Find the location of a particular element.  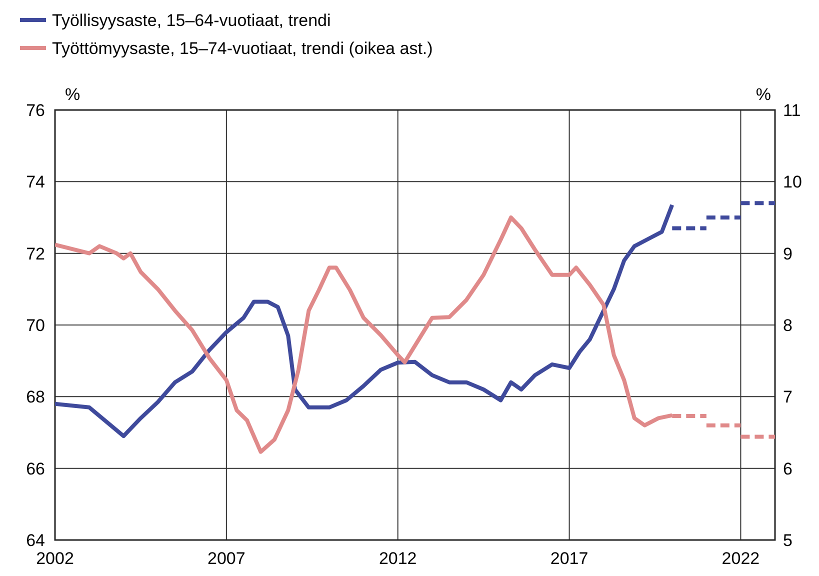

x-tick-label: 2002 is located at coordinates (55, 558).